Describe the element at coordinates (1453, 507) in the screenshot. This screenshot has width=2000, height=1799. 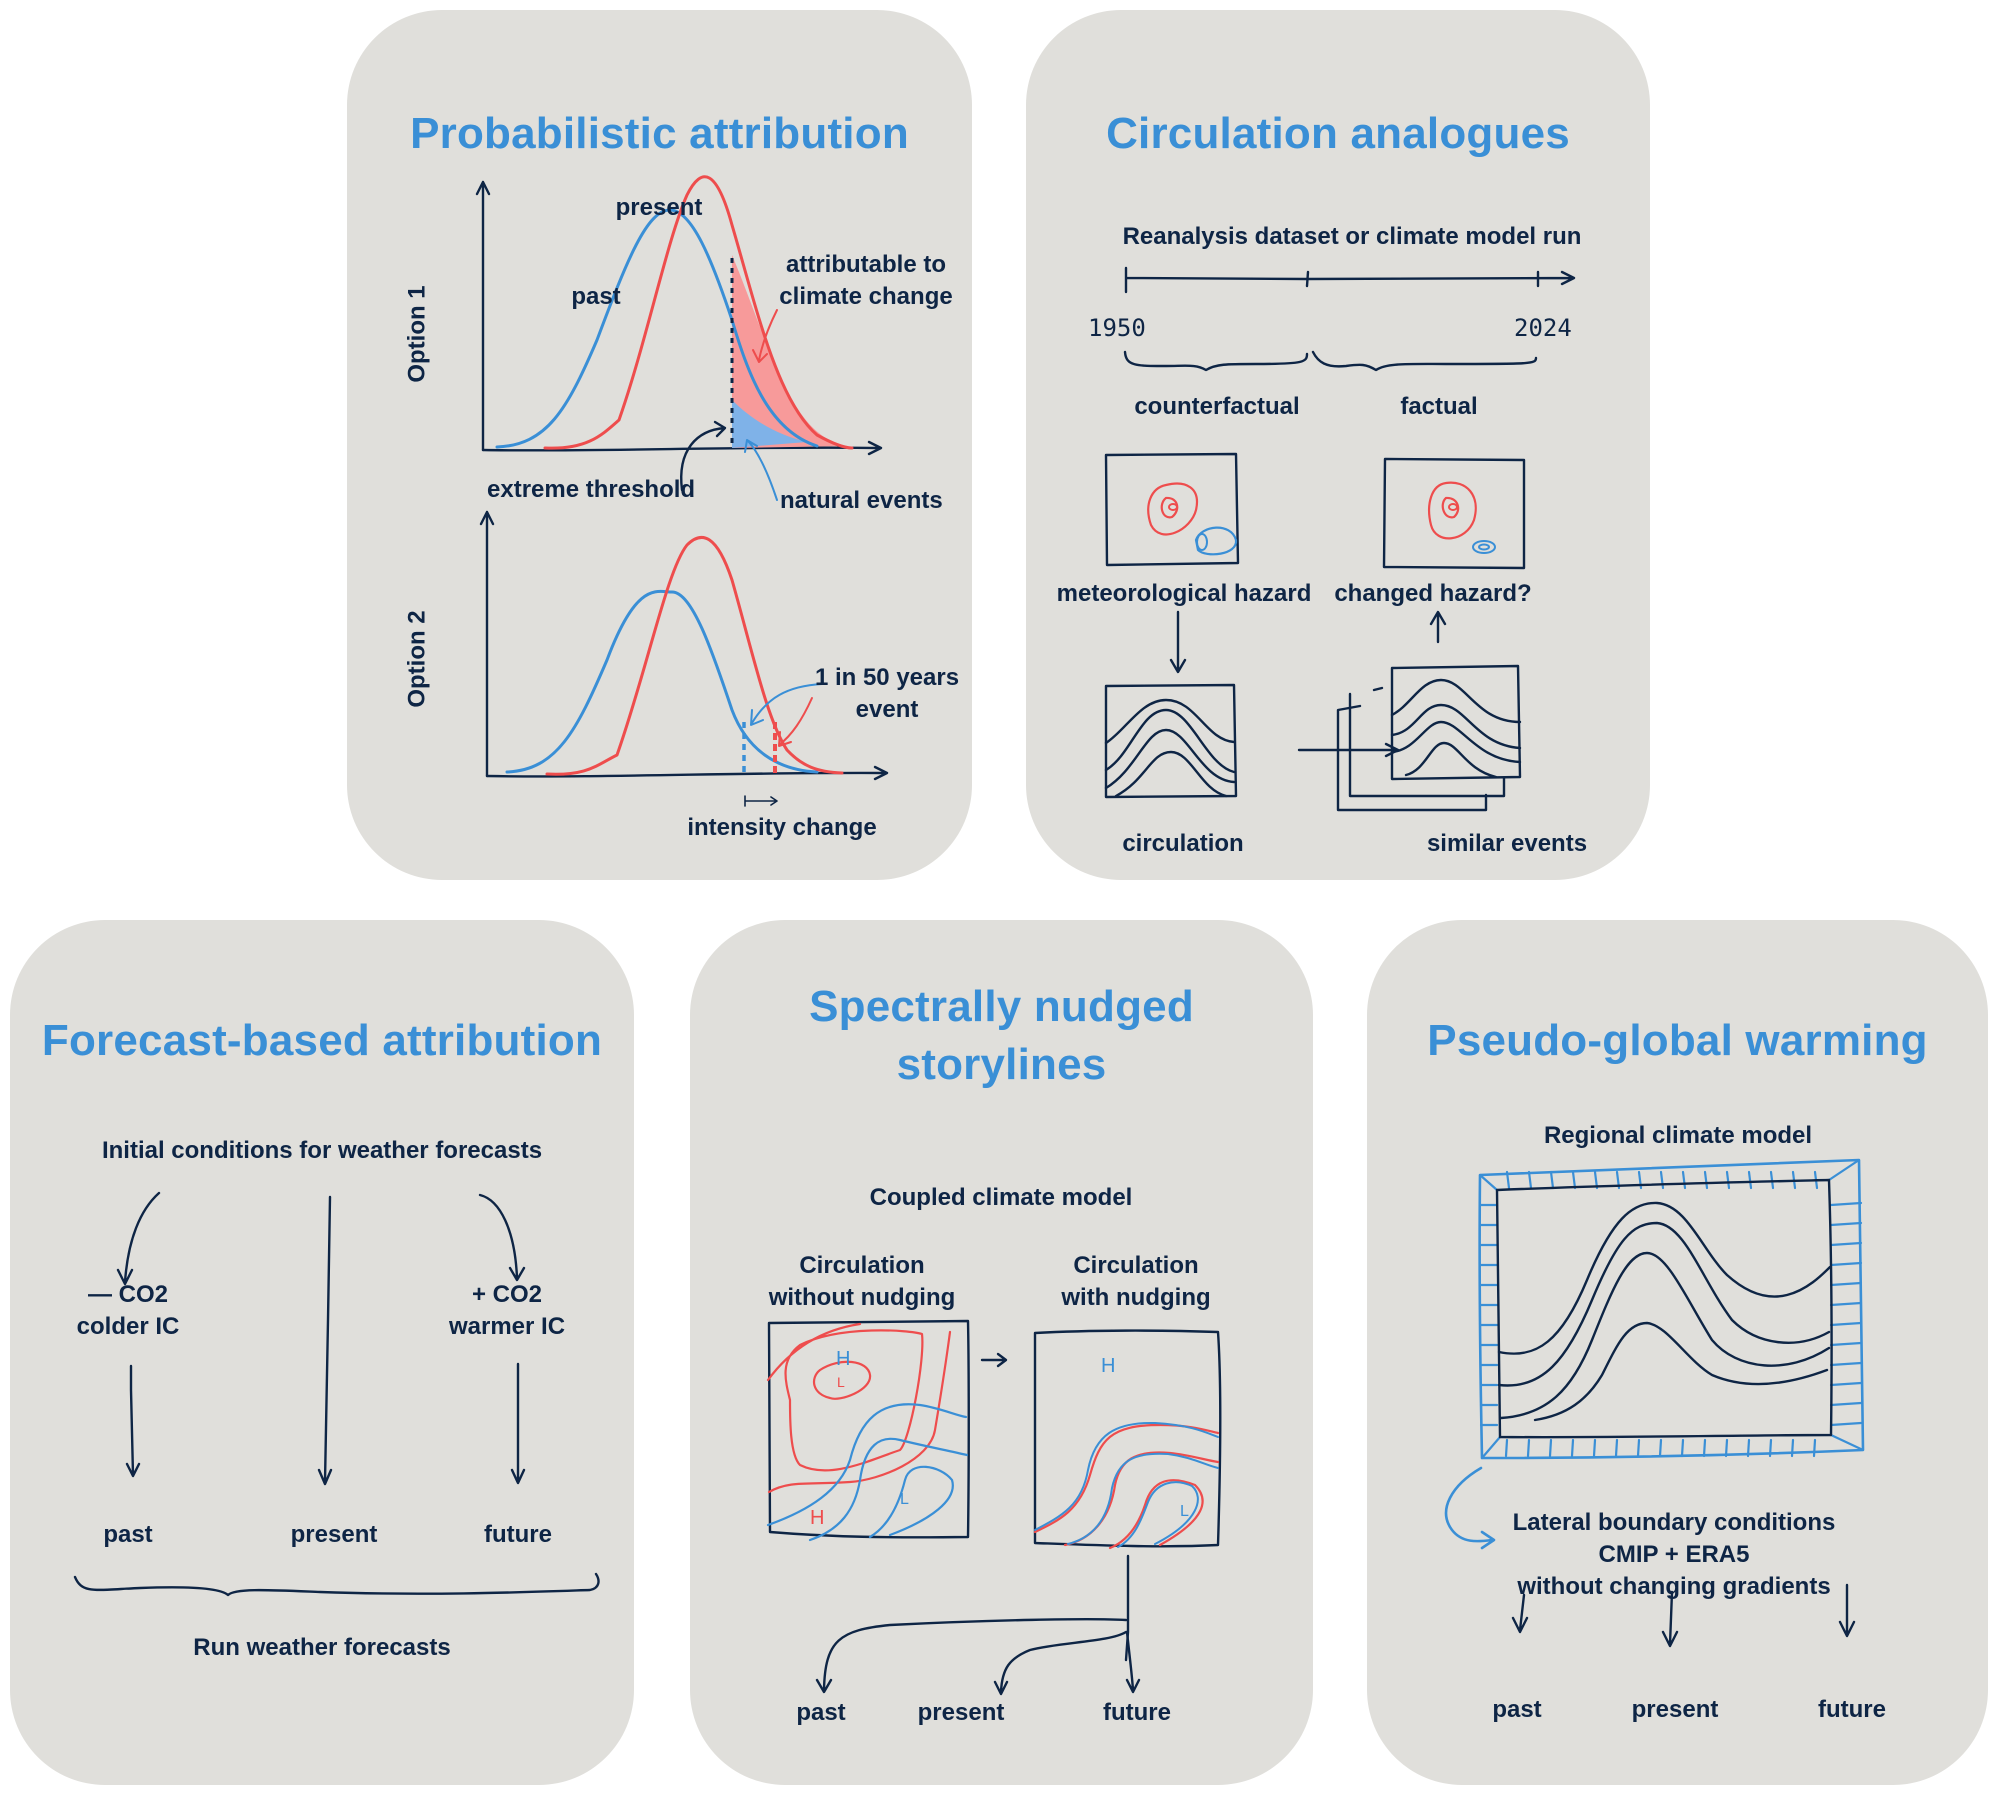
I see `changed-red-core` at that location.